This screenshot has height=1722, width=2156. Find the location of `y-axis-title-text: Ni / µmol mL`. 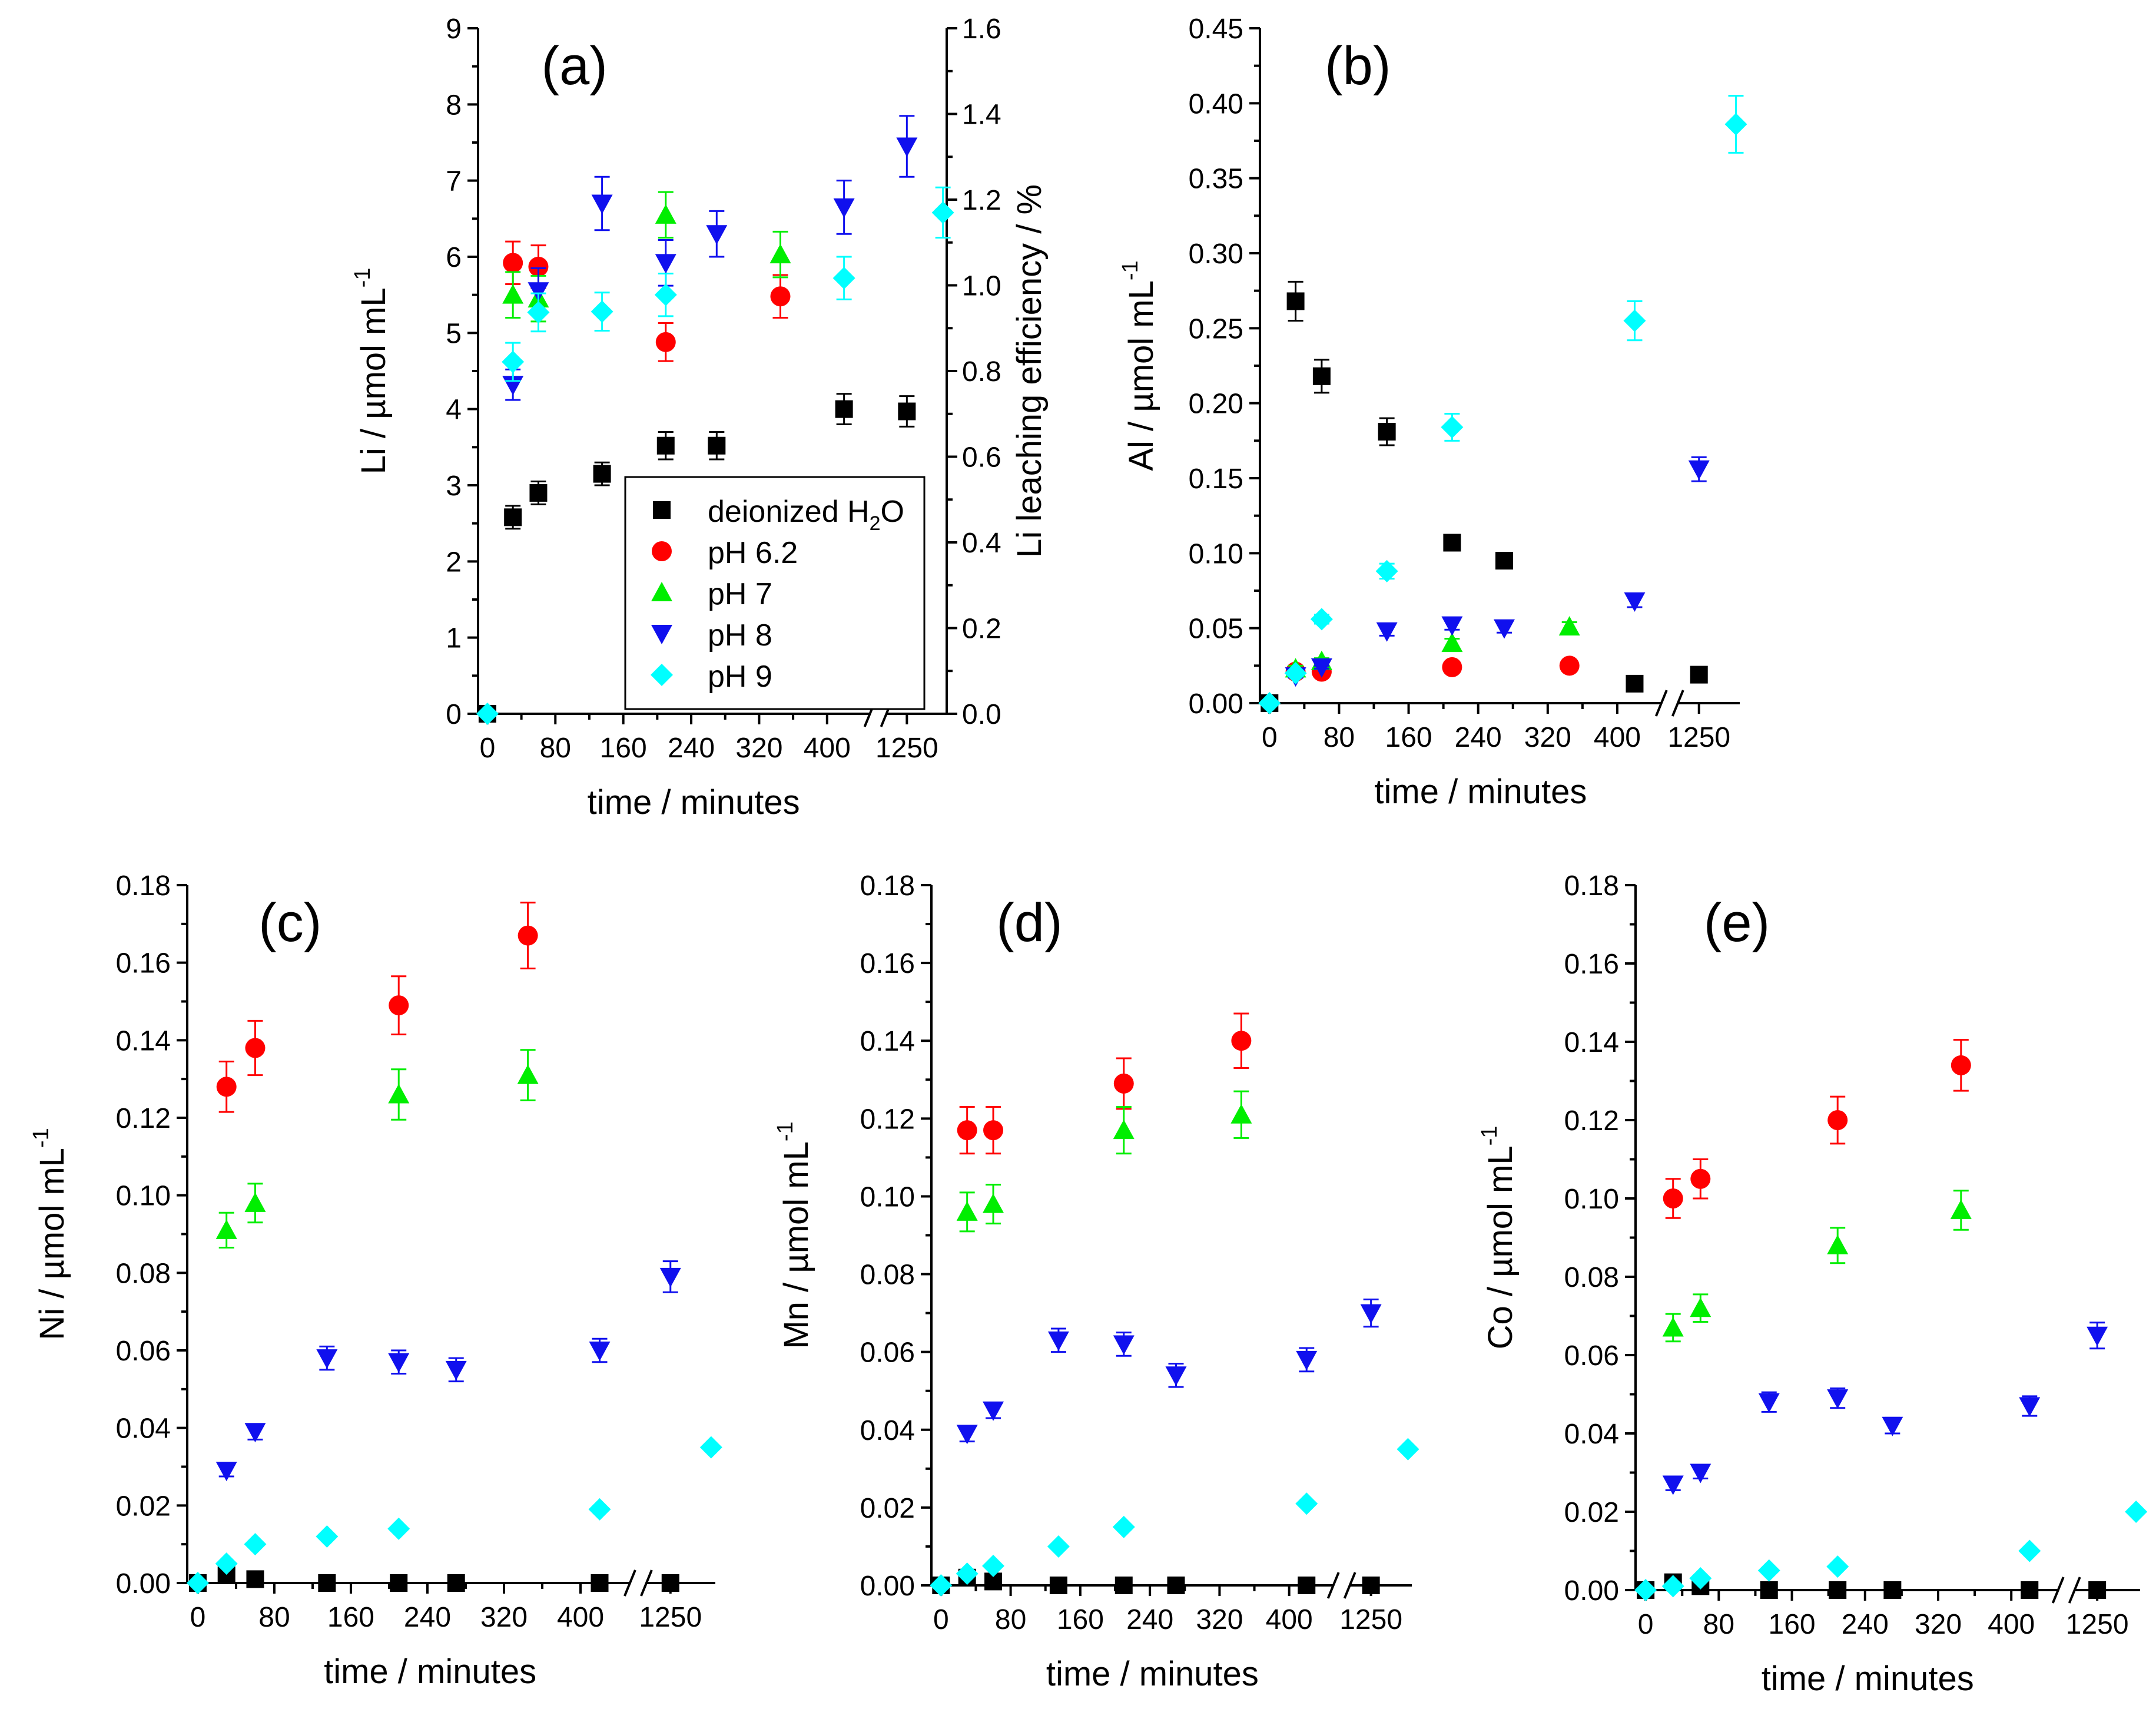

y-axis-title-text: Ni / µmol mL is located at coordinates (52, 1244).